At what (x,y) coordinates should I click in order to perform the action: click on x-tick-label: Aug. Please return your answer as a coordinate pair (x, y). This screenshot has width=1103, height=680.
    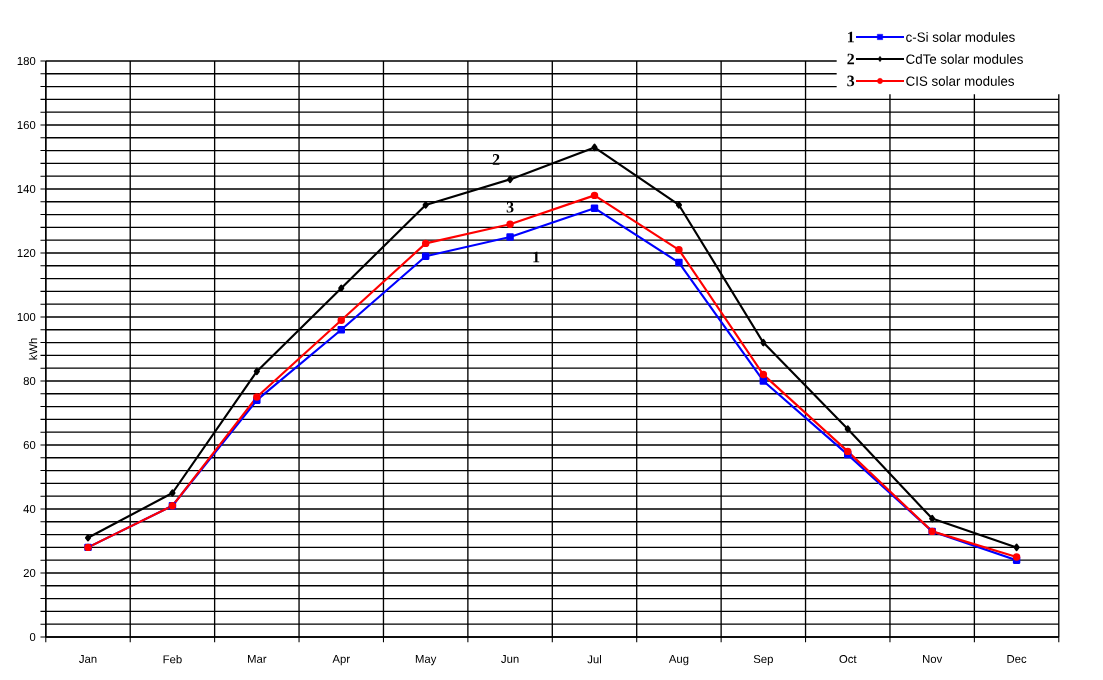
    Looking at the image, I should click on (678, 660).